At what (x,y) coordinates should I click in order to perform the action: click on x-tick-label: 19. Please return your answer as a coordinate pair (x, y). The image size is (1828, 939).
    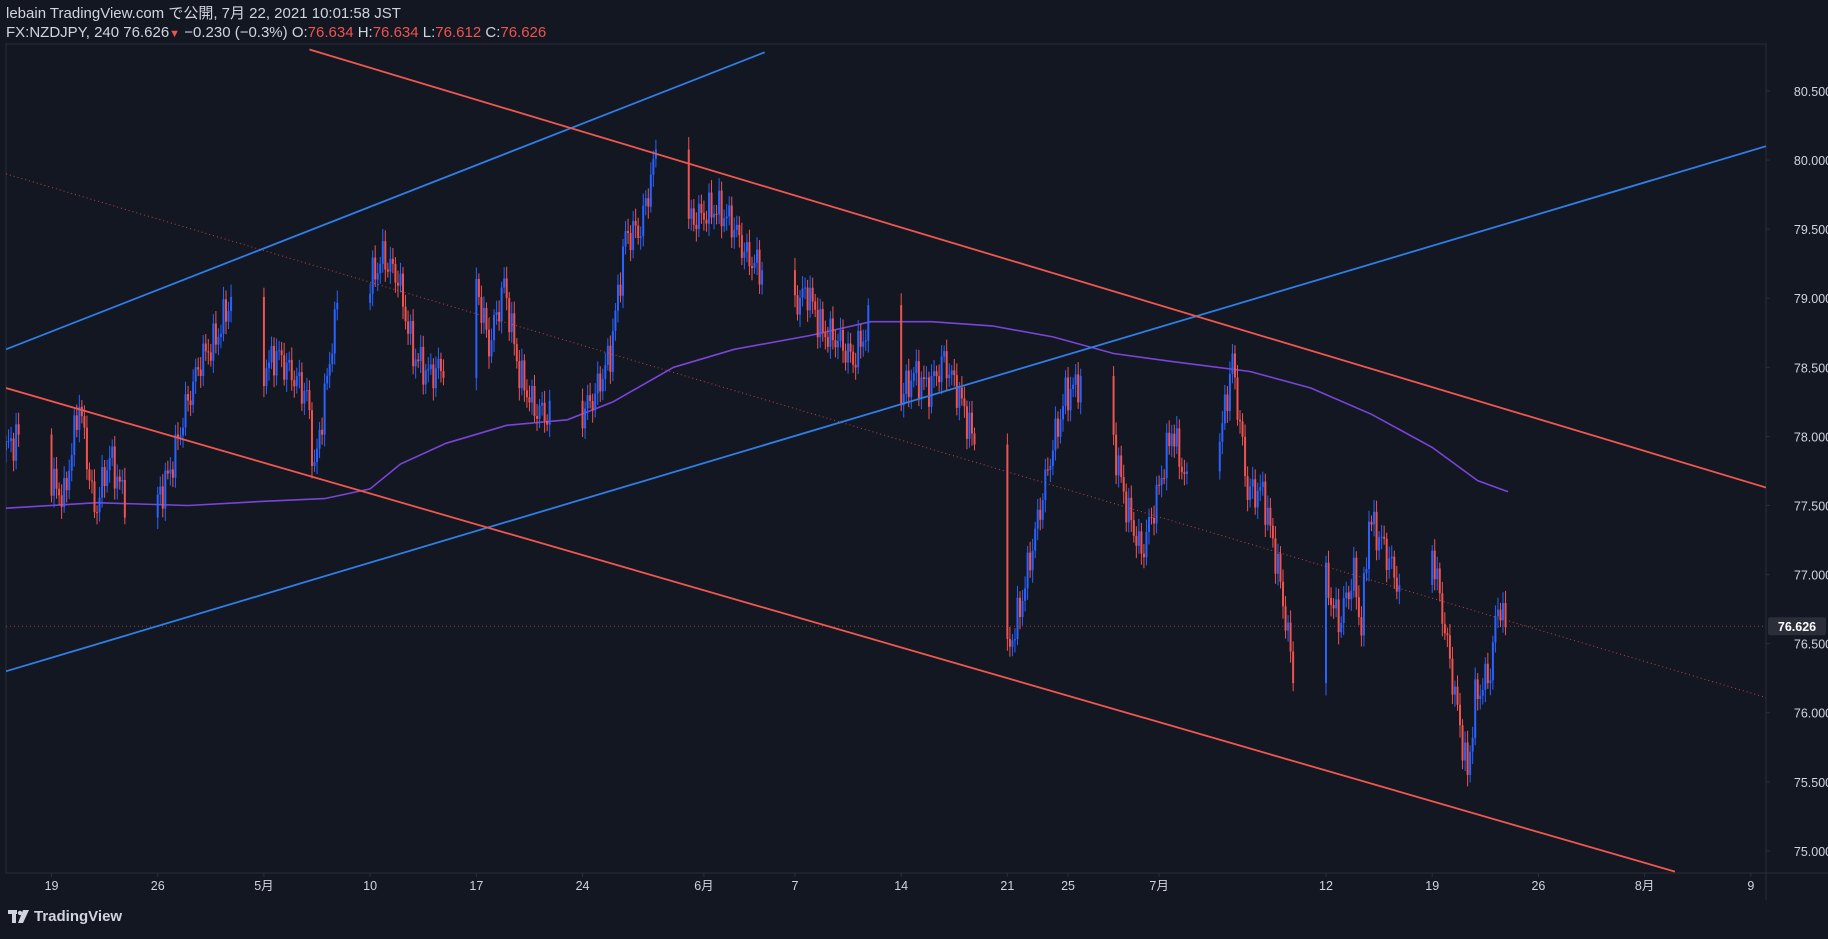
    Looking at the image, I should click on (1432, 886).